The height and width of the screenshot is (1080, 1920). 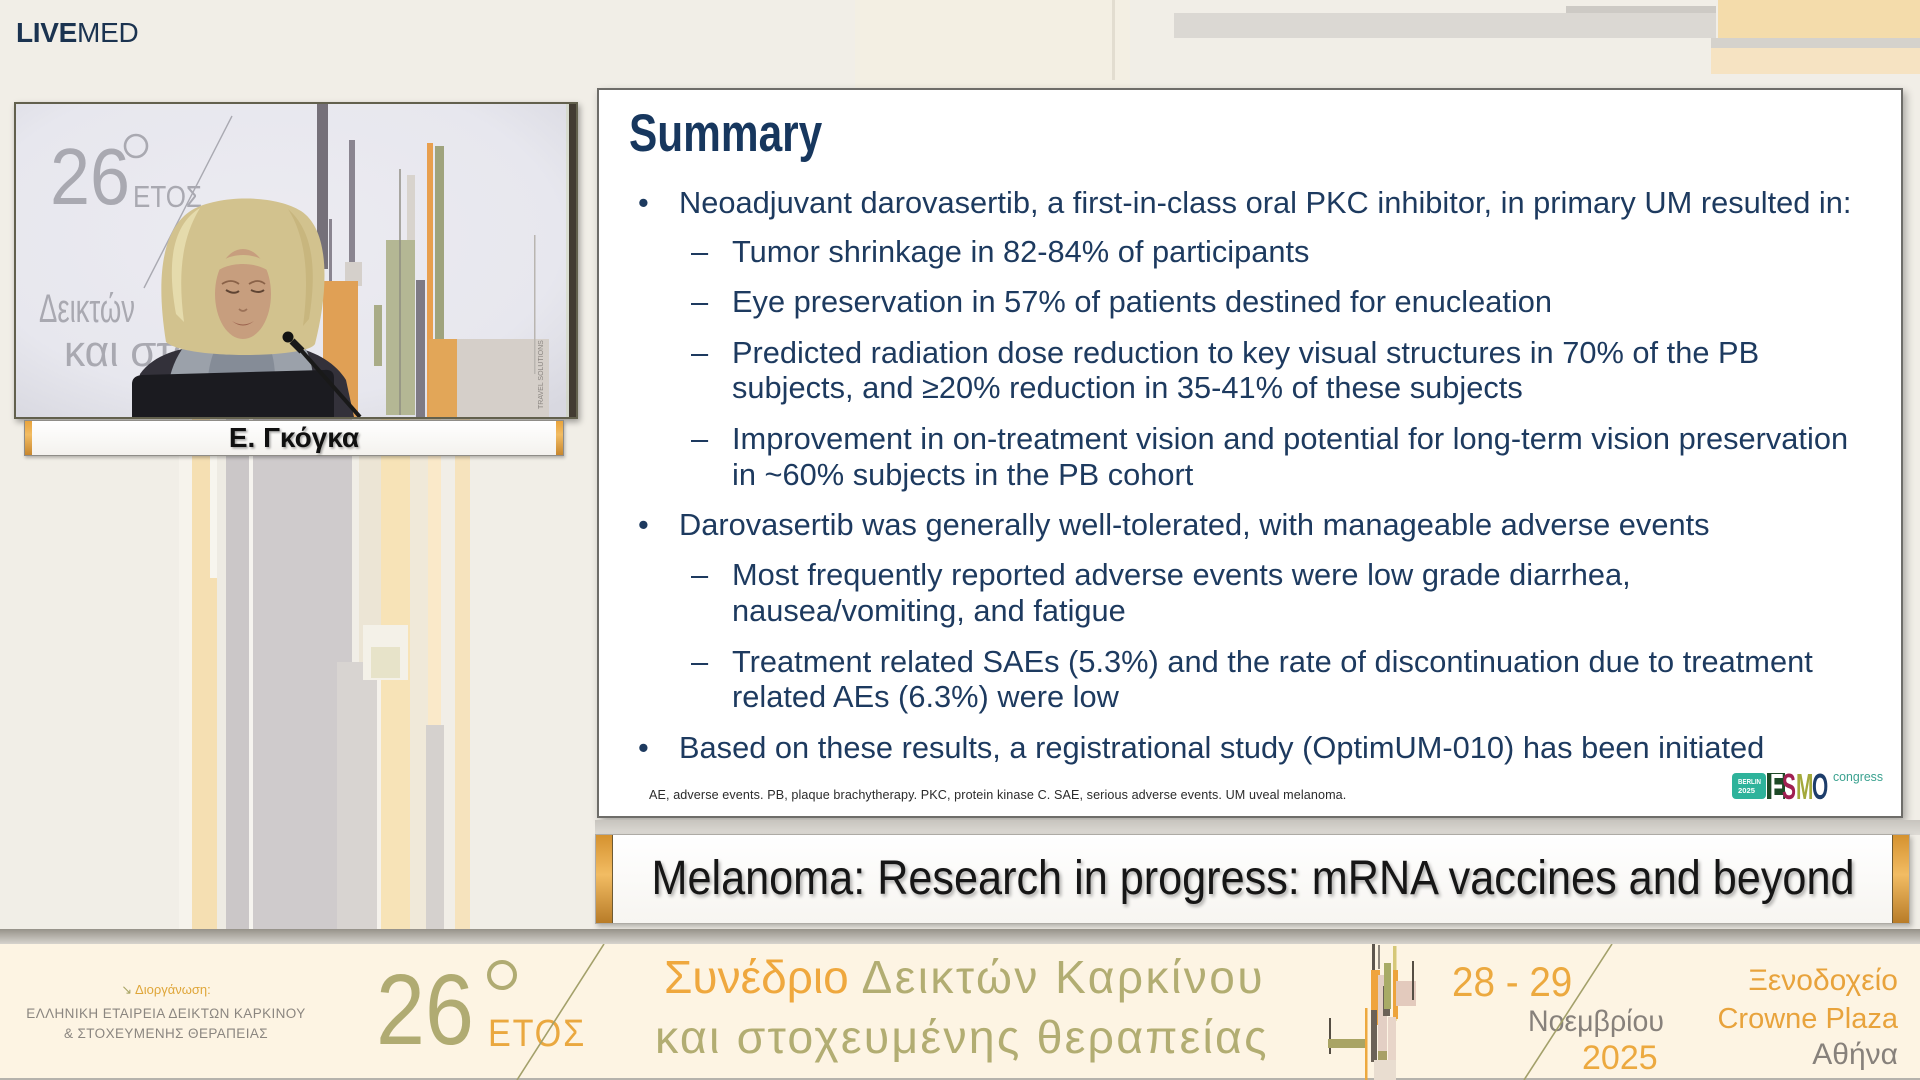 What do you see at coordinates (1804, 787) in the screenshot?
I see `svg-text: M` at bounding box center [1804, 787].